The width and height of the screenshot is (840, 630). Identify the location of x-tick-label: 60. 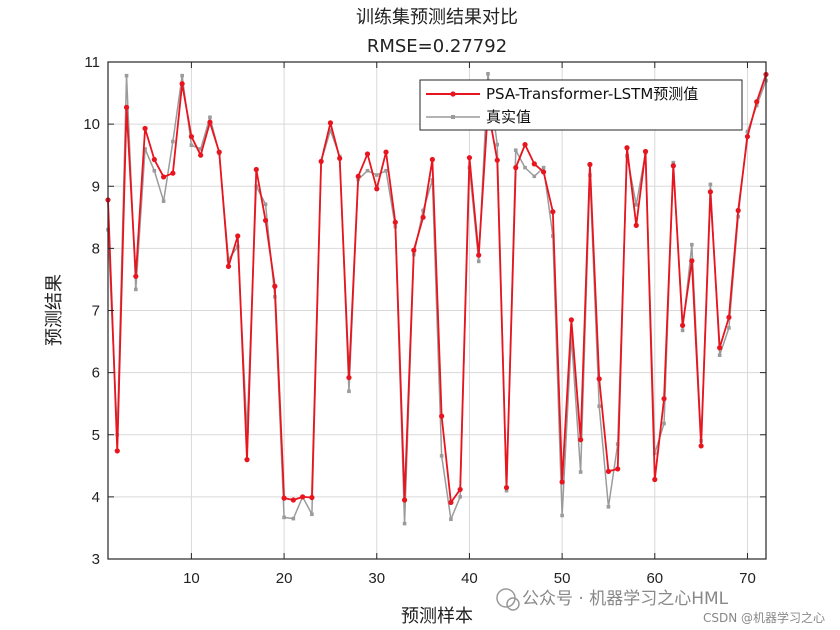
(654, 578).